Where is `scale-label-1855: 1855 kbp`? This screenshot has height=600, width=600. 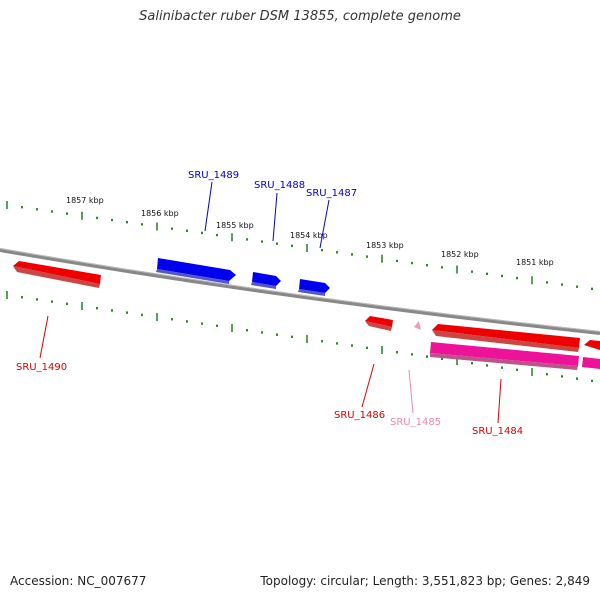
scale-label-1855: 1855 kbp is located at coordinates (235, 225).